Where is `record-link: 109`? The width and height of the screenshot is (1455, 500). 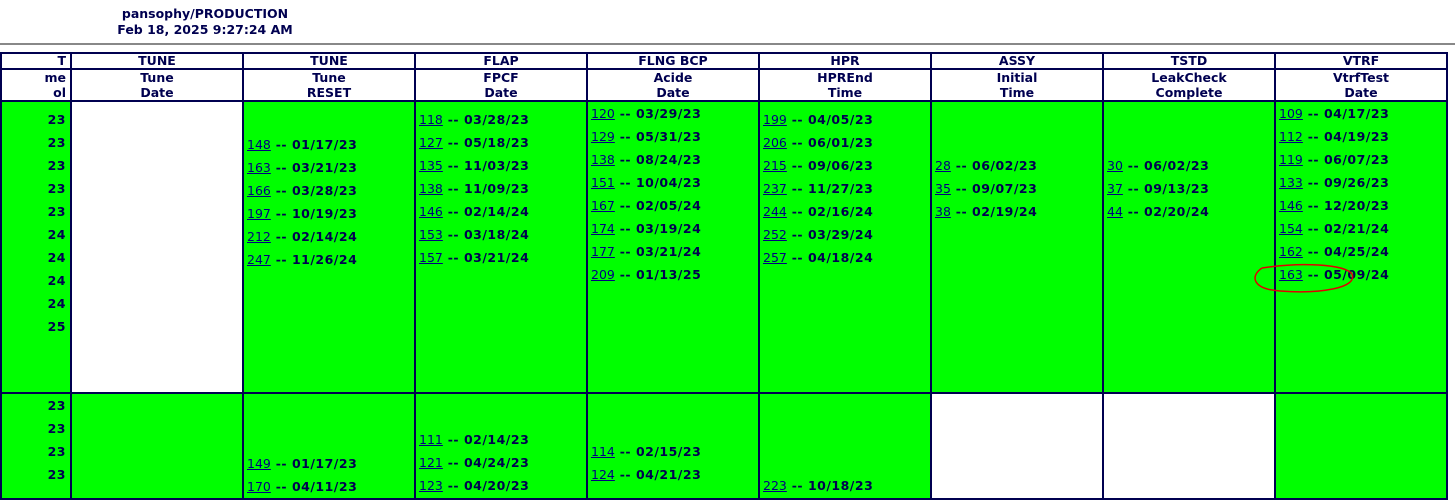 record-link: 109 is located at coordinates (1291, 113).